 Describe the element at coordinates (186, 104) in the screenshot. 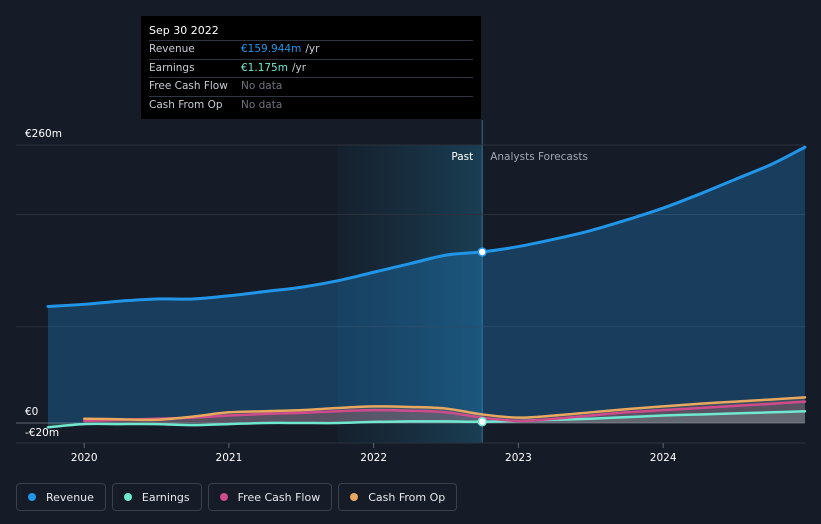

I see `tooltip-label: Cash From Op` at that location.